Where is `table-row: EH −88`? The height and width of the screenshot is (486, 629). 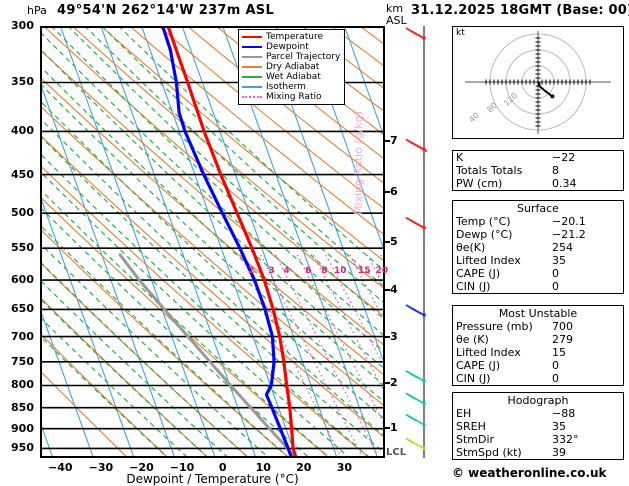 table-row: EH −88 is located at coordinates (538, 413).